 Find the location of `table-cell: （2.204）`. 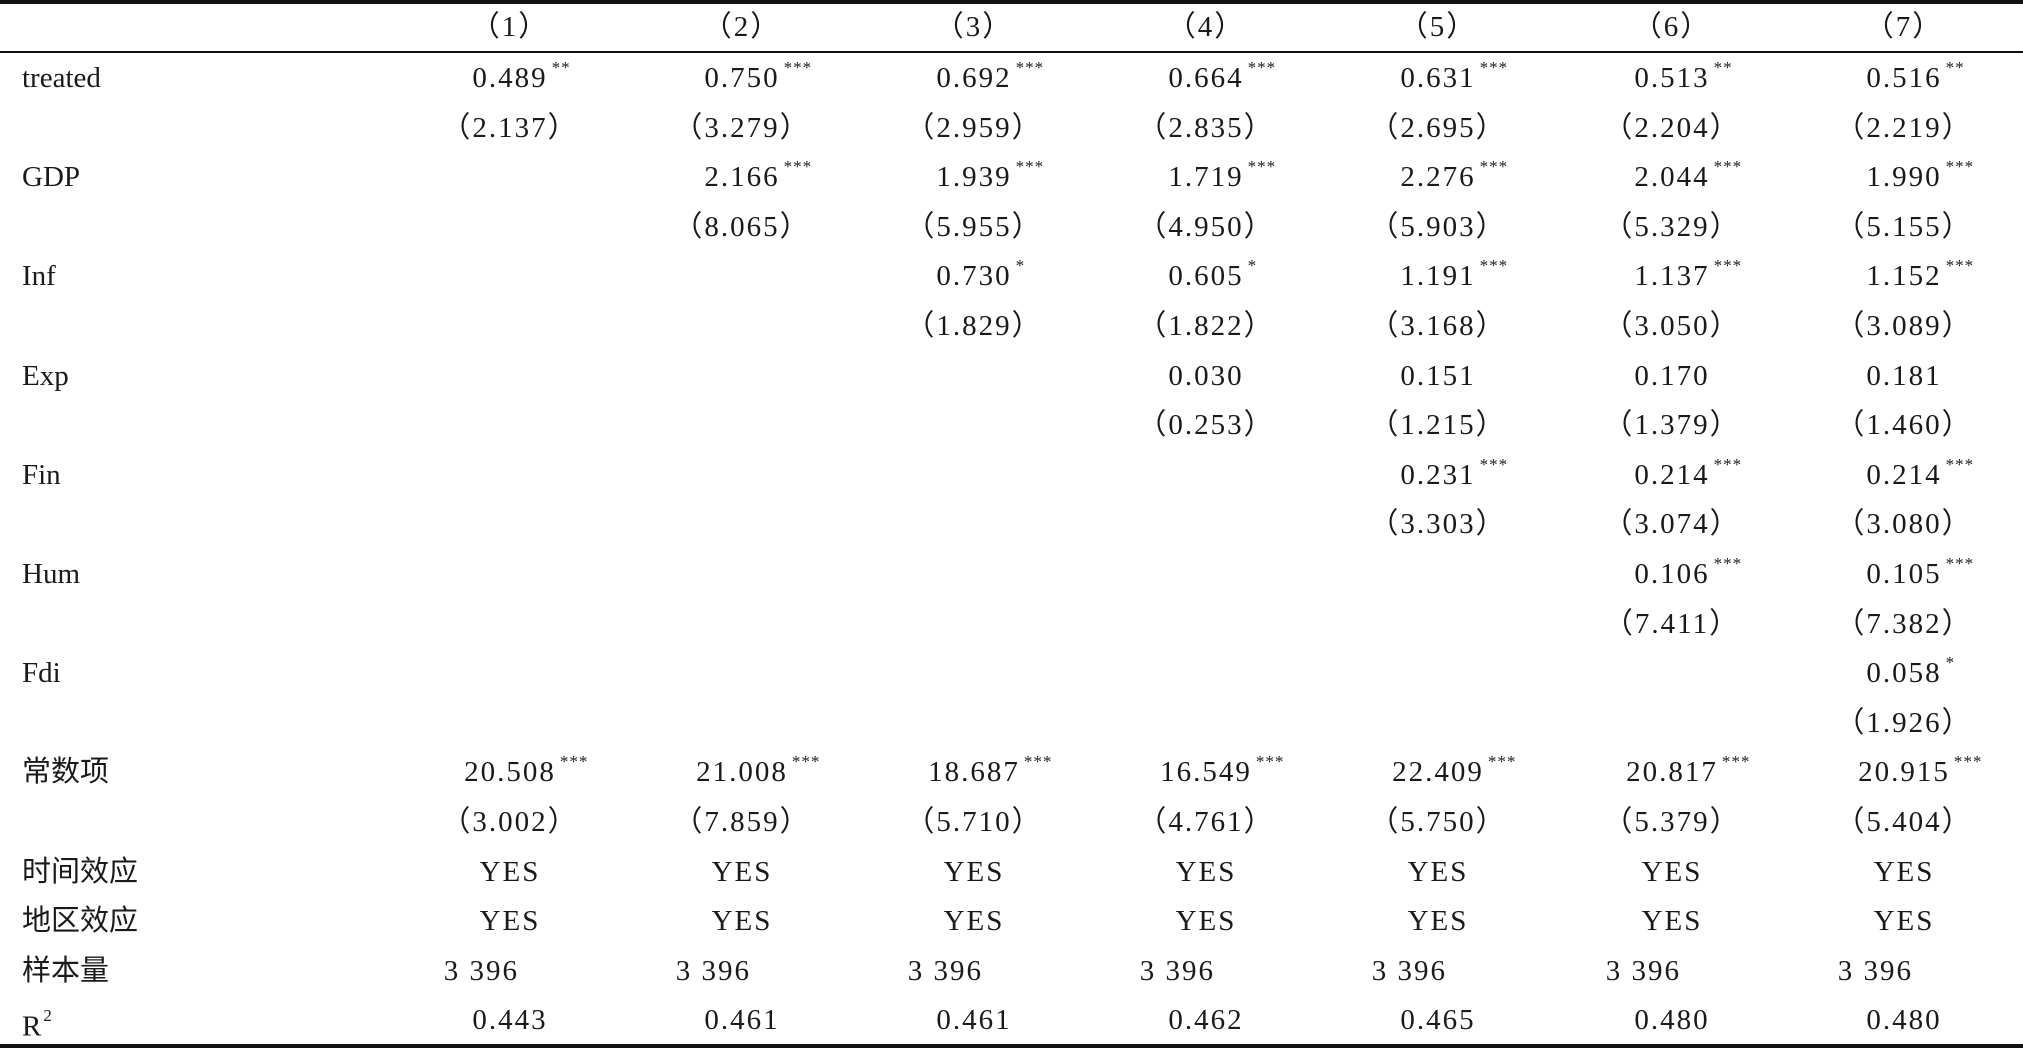

table-cell: （2.204） is located at coordinates (1671, 128).